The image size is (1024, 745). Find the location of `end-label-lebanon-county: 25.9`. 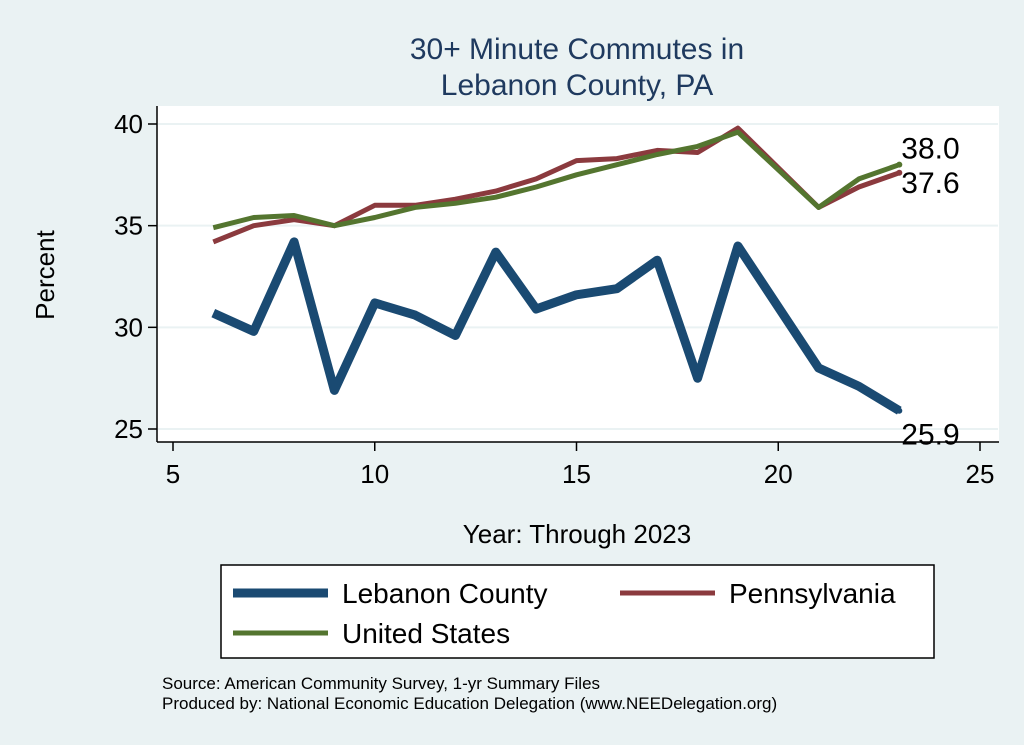

end-label-lebanon-county: 25.9 is located at coordinates (930, 435).